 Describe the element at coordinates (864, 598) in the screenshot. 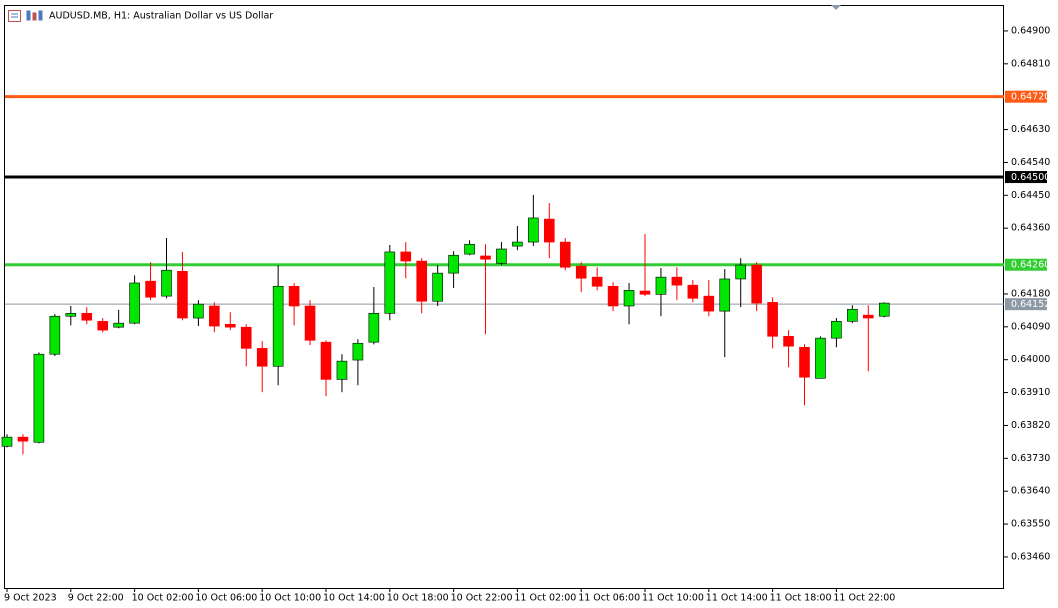

I see `x-tick-label: 11 Oct 22:00` at that location.